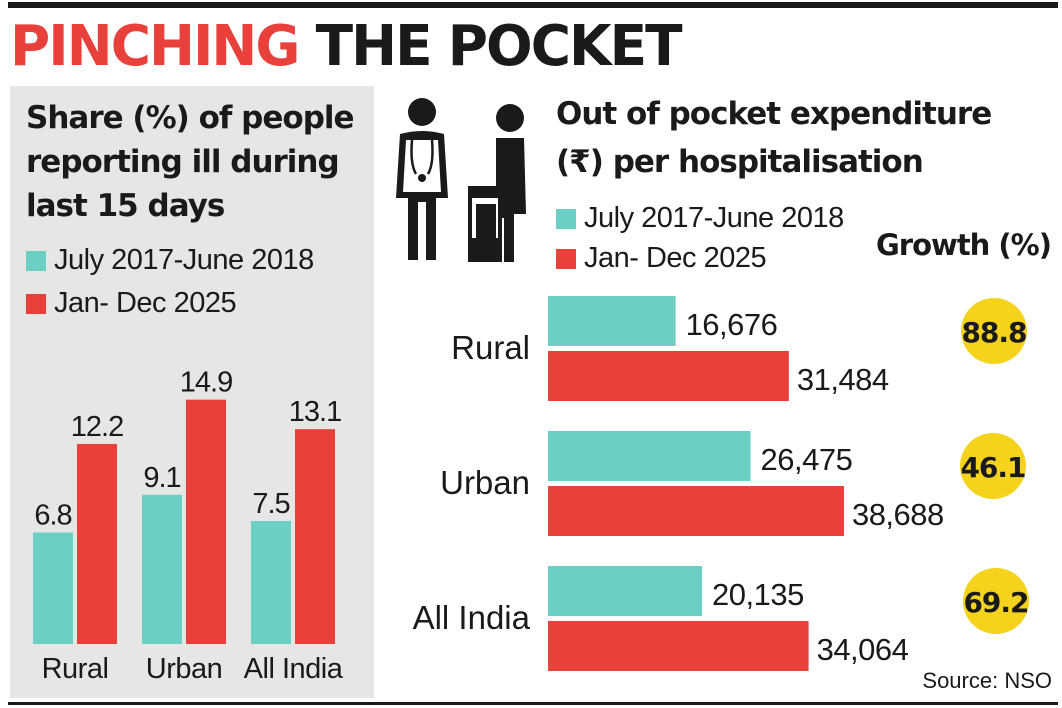  What do you see at coordinates (270, 504) in the screenshot?
I see `left-data-label: 7.5` at bounding box center [270, 504].